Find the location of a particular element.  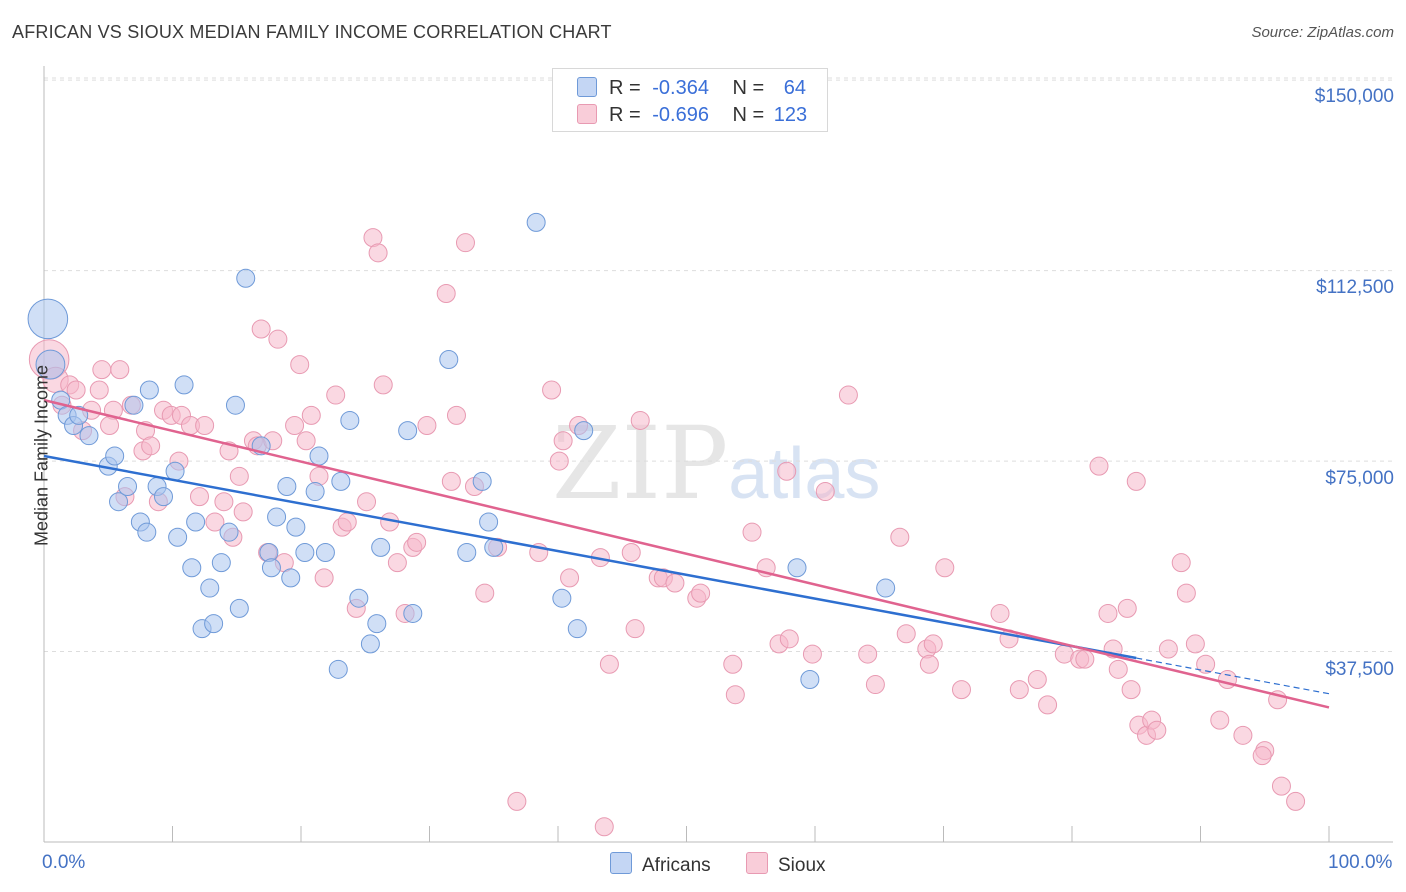

y-axis-title: Median Family Income is located at coordinates (41, 455).